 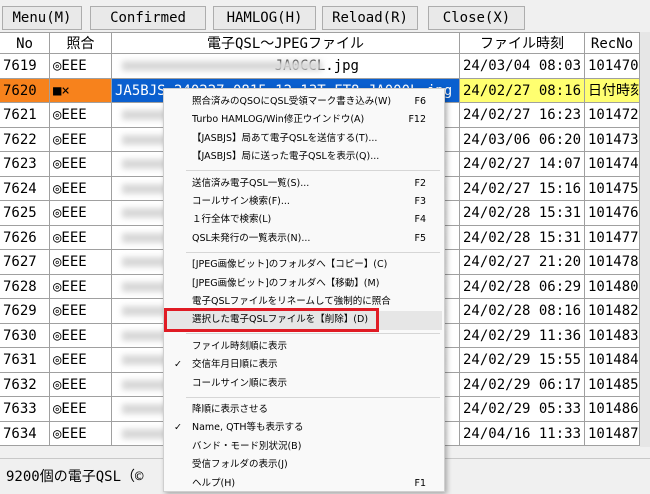 I want to click on cell-time: 24/02/29 06:17, so click(x=522, y=384).